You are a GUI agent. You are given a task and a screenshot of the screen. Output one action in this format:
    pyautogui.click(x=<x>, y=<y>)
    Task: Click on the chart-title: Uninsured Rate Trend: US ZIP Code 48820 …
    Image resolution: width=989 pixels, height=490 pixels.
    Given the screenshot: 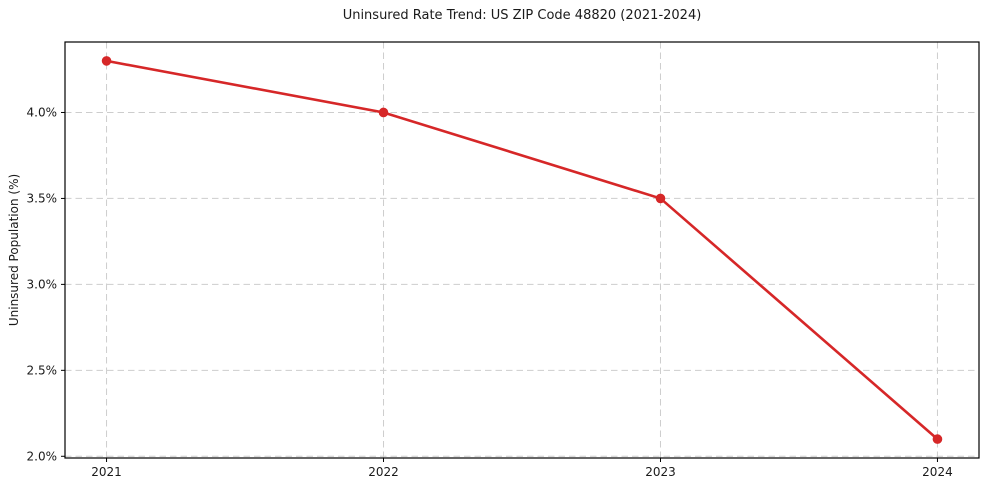 What is the action you would take?
    pyautogui.click(x=522, y=15)
    